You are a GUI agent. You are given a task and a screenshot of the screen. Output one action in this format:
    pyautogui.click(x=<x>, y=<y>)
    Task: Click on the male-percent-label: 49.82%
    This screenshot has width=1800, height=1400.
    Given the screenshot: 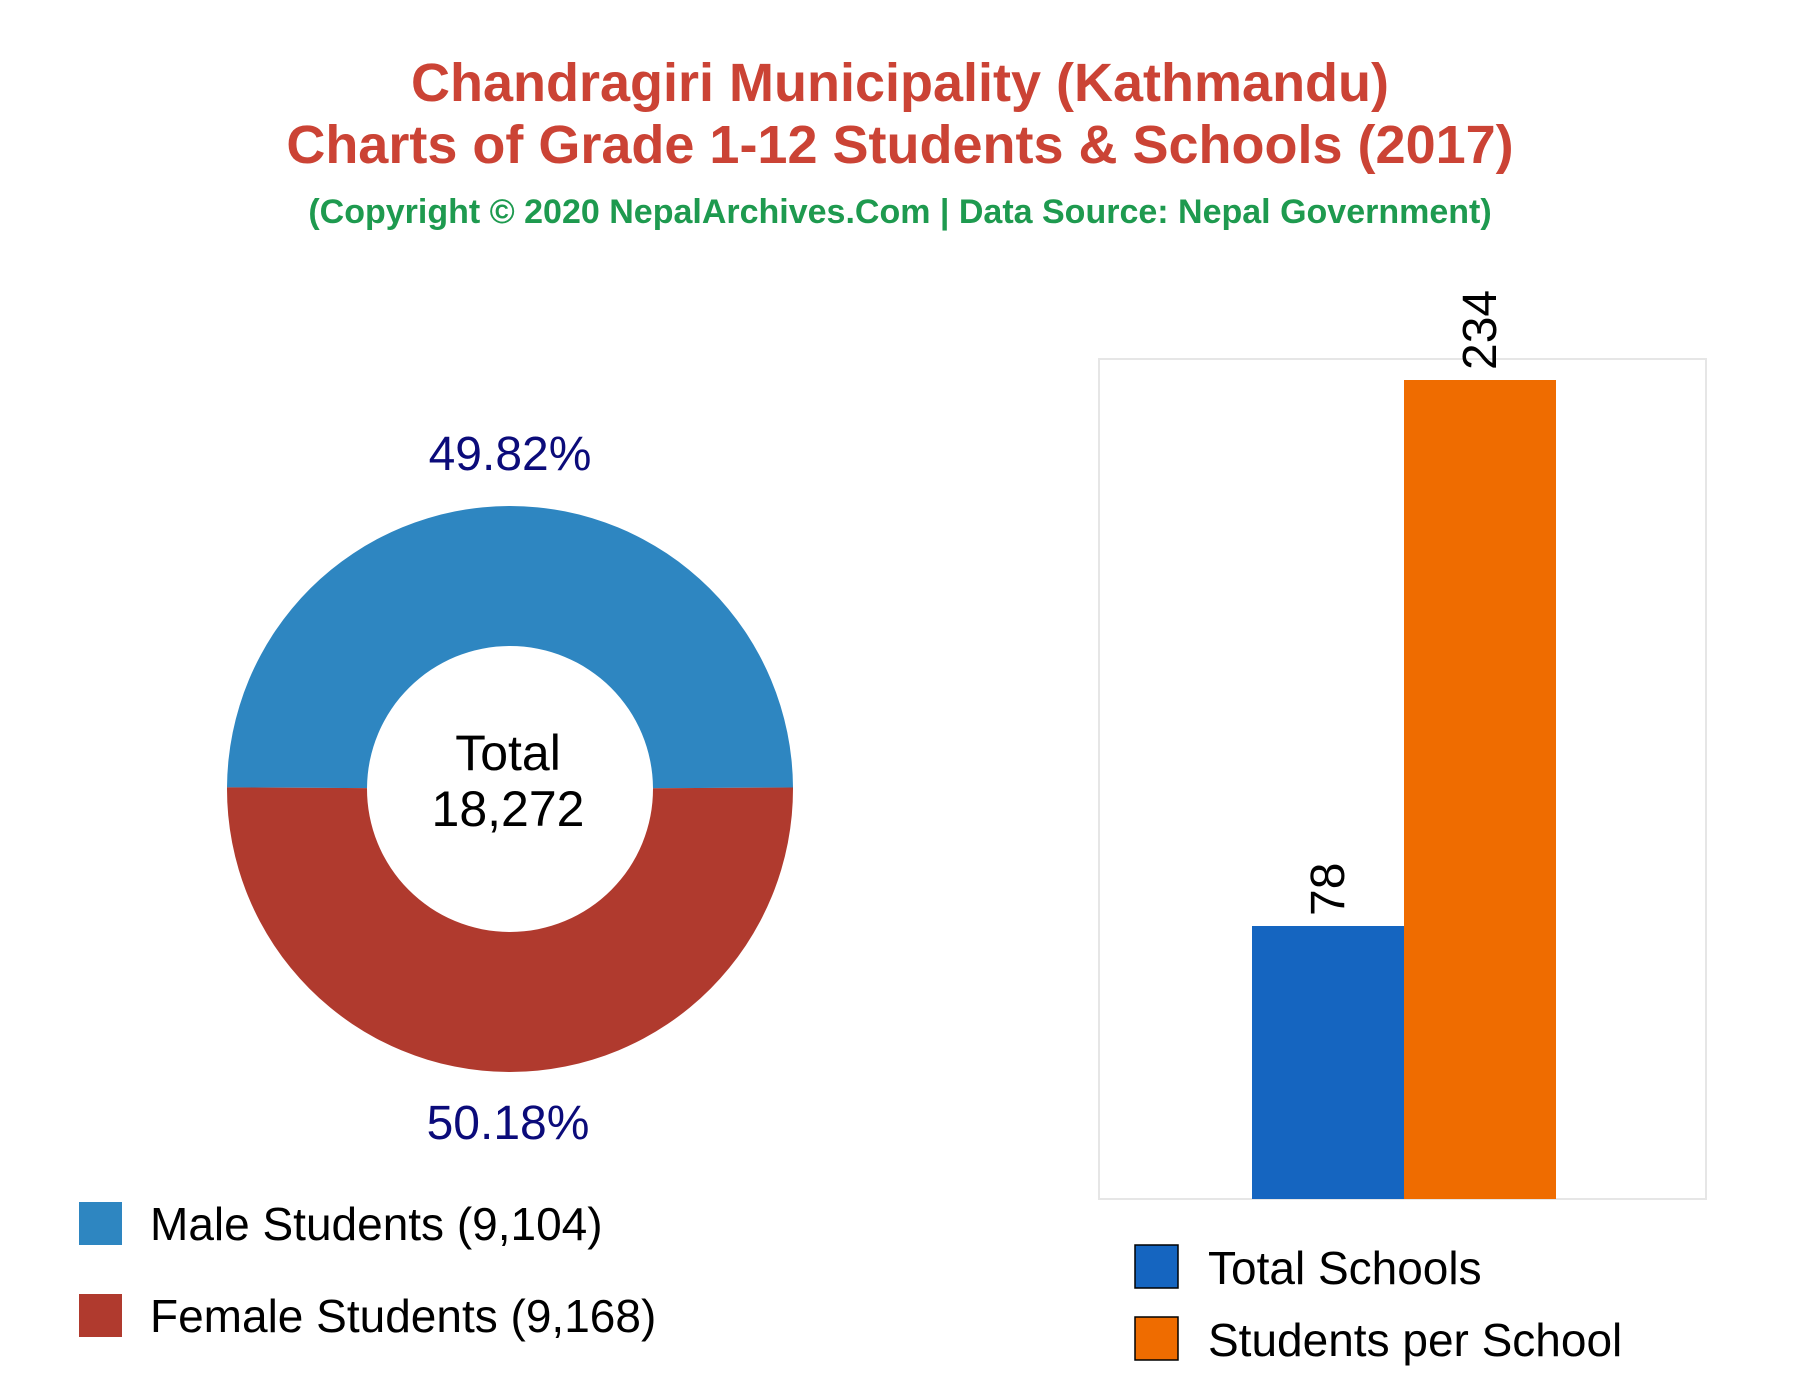 What is the action you would take?
    pyautogui.click(x=510, y=454)
    